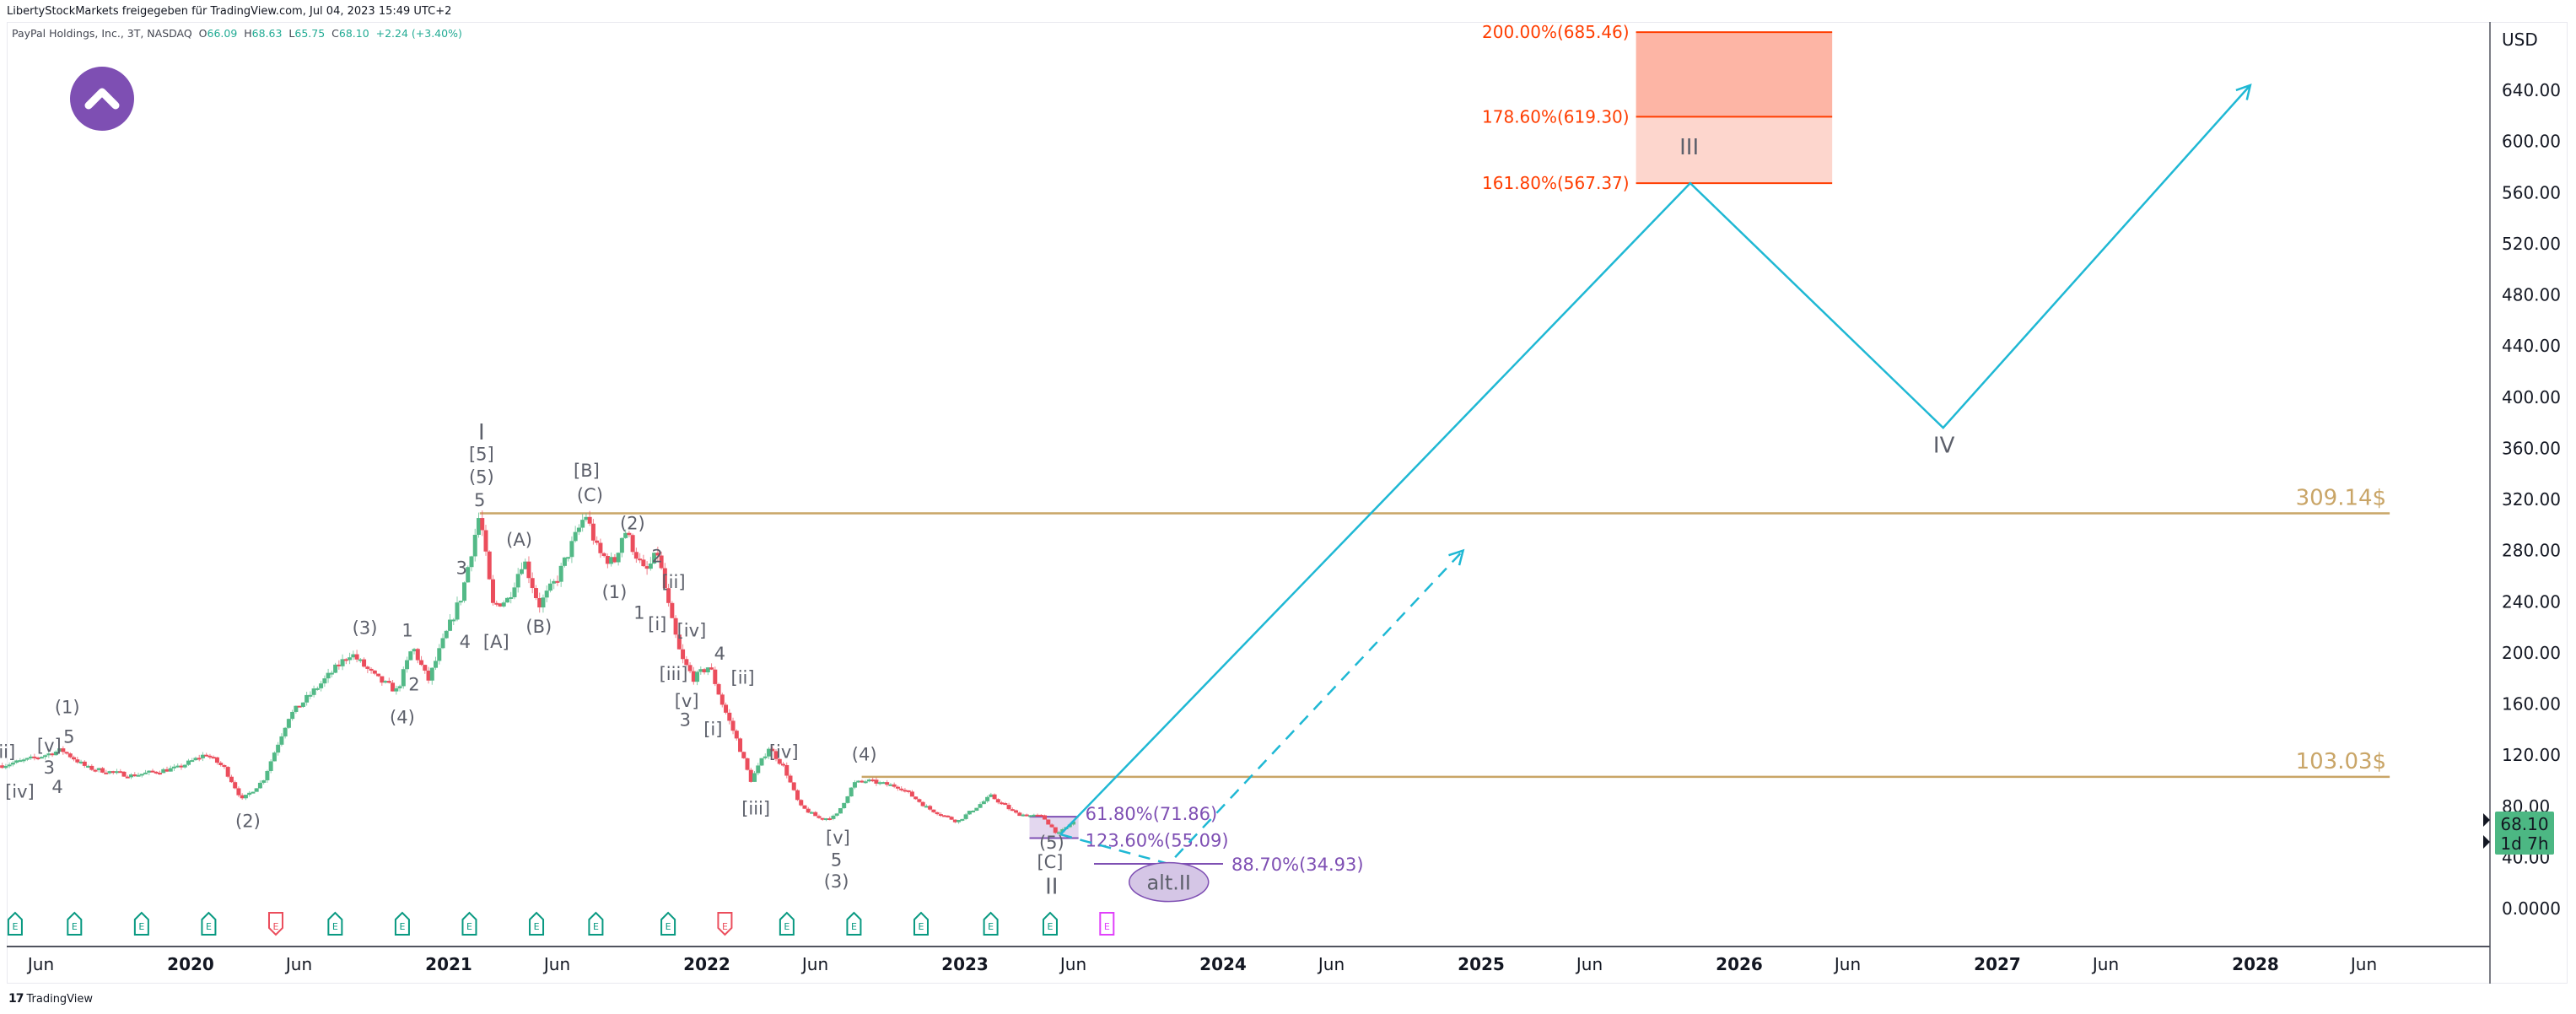 The height and width of the screenshot is (1014, 2576). What do you see at coordinates (248, 33) in the screenshot?
I see `high-label: H` at bounding box center [248, 33].